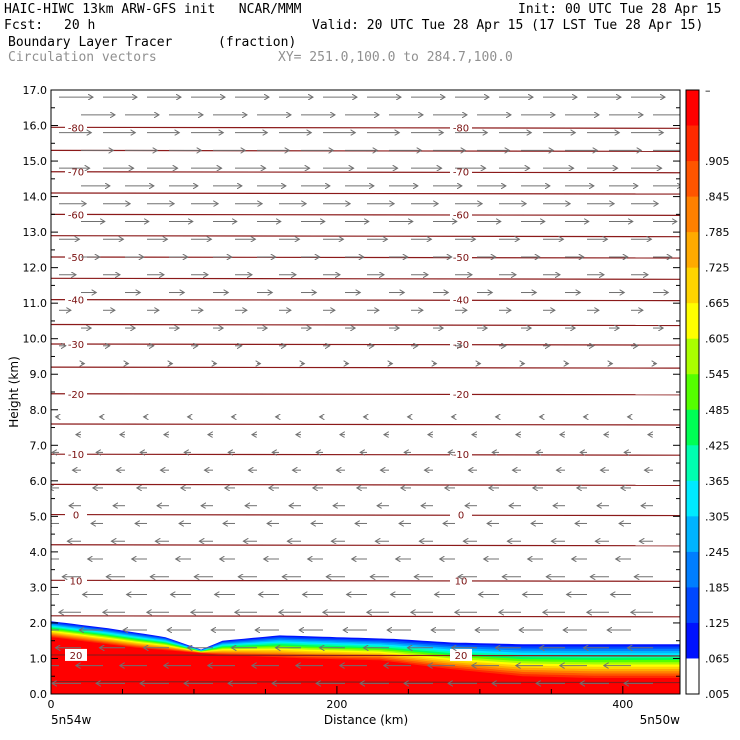 This screenshot has height=740, width=740. I want to click on y-tick-label: 5.0, so click(39, 516).